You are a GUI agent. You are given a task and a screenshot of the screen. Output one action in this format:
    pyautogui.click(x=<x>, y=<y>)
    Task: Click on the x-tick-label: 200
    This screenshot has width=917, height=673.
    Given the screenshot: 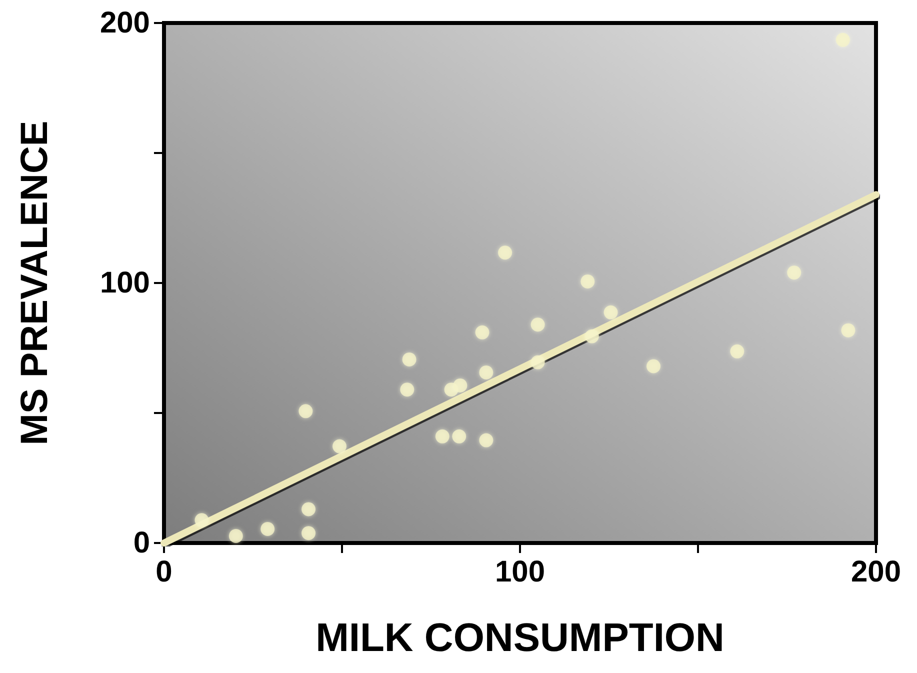 What is the action you would take?
    pyautogui.click(x=876, y=572)
    